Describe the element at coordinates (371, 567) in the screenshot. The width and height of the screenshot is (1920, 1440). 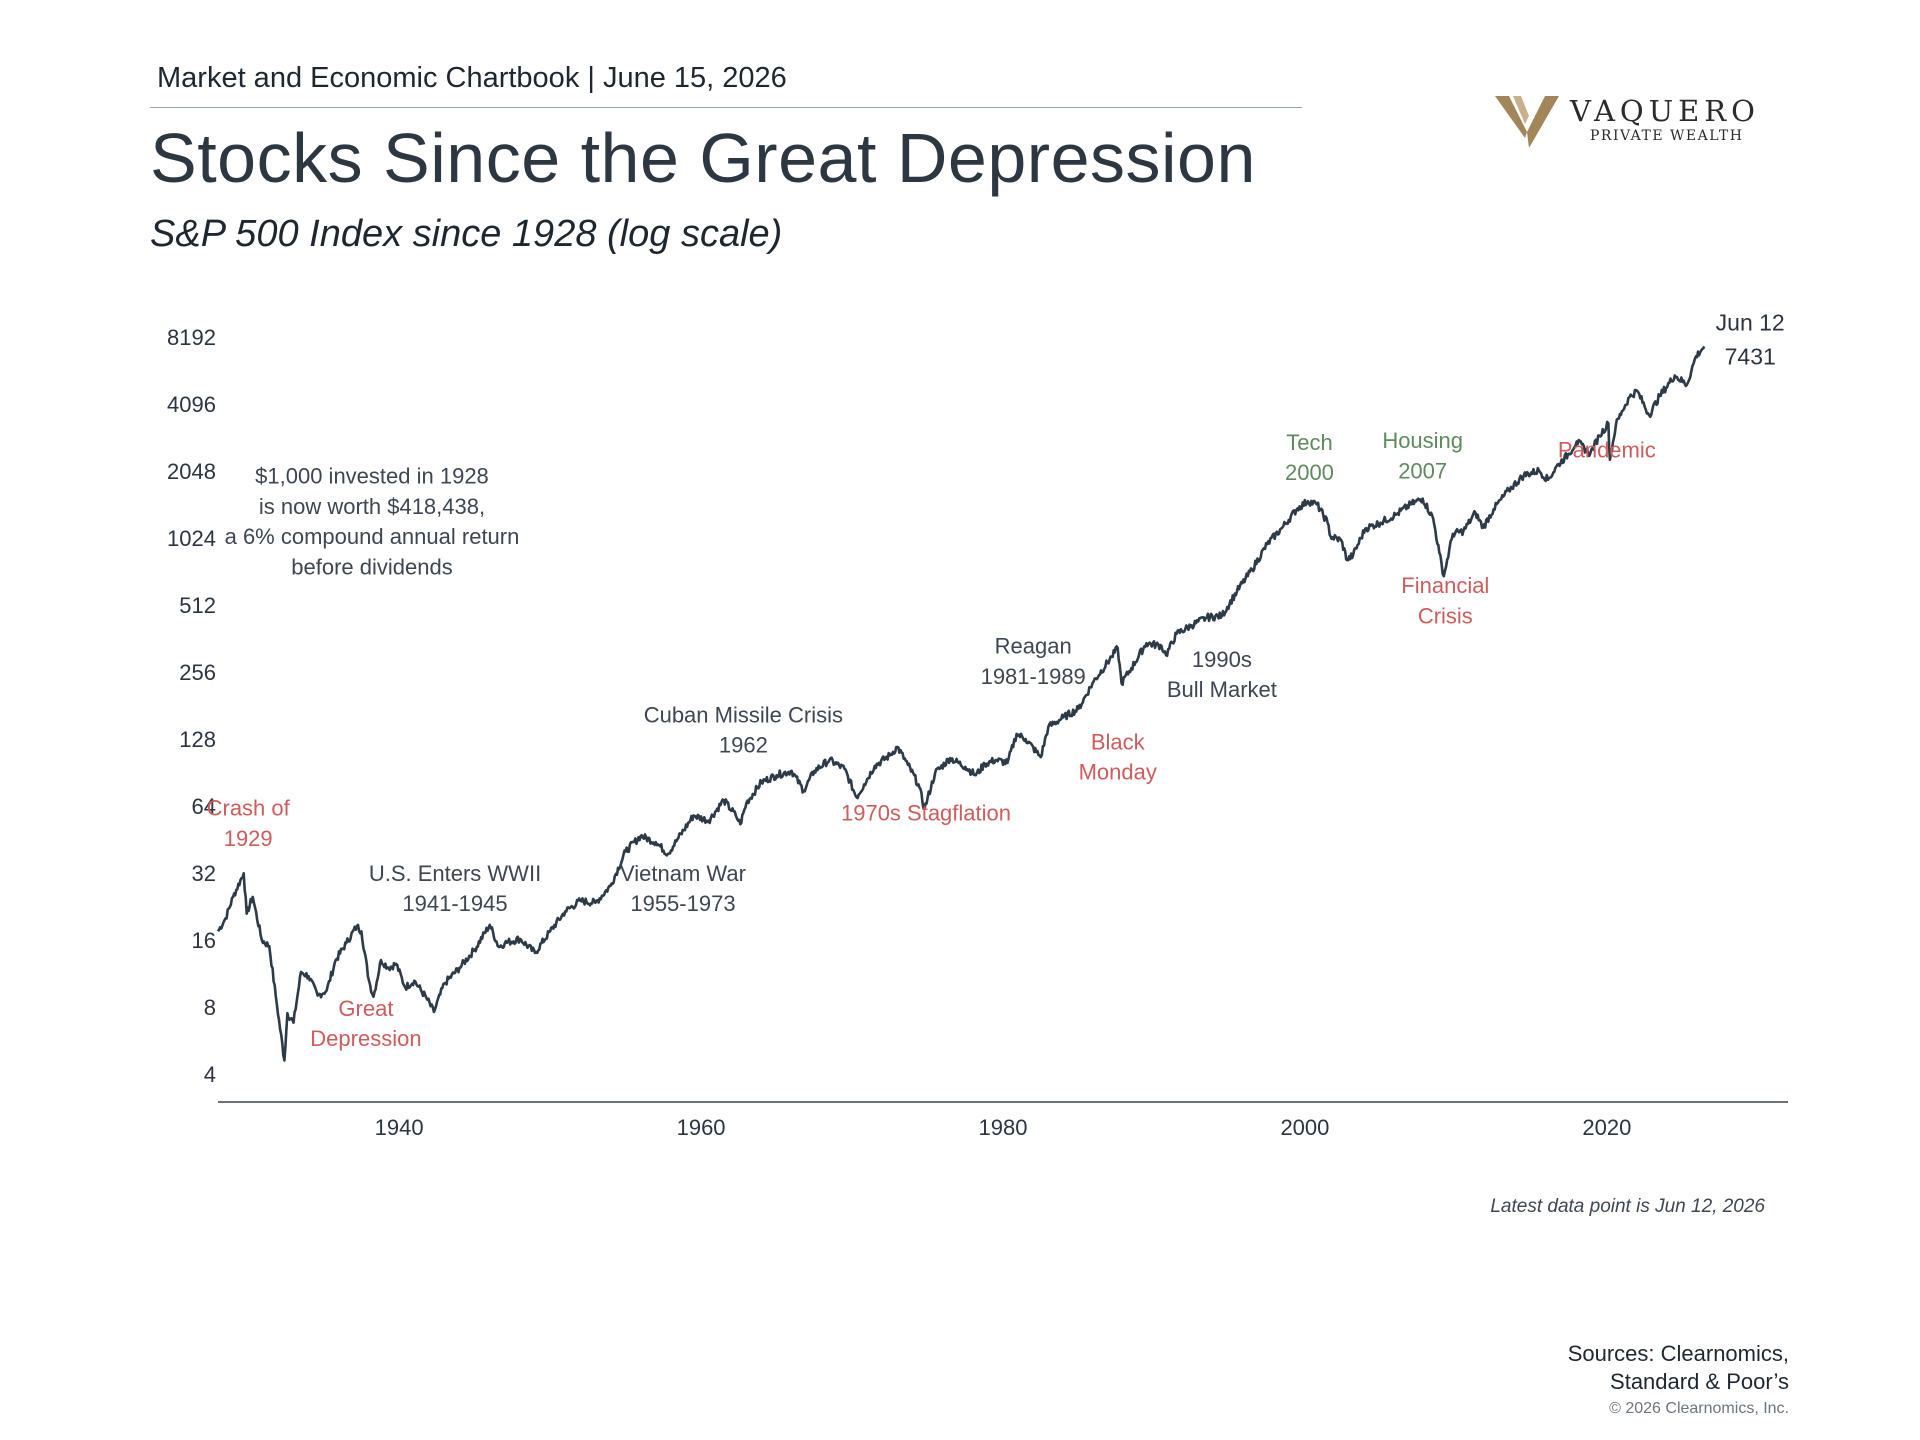
I see `annotation-label: before dividends` at that location.